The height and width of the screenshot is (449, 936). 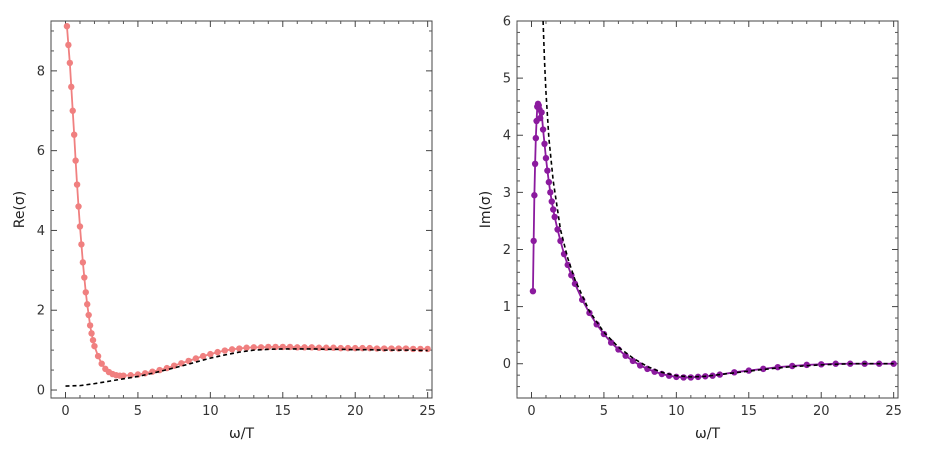 What do you see at coordinates (507, 193) in the screenshot?
I see `y-tick-label: 3` at bounding box center [507, 193].